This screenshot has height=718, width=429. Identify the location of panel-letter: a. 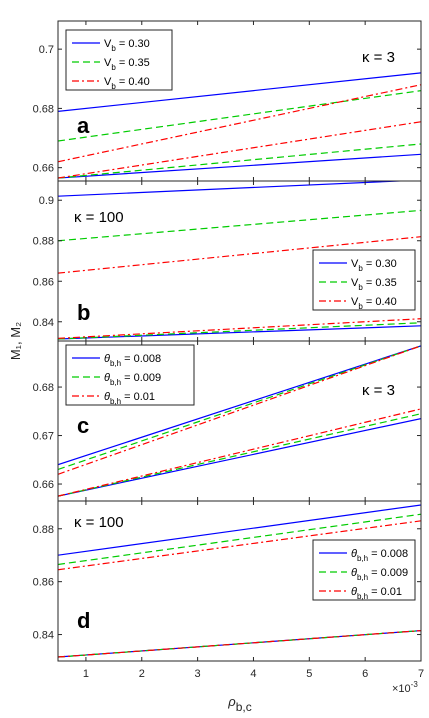
(83, 125).